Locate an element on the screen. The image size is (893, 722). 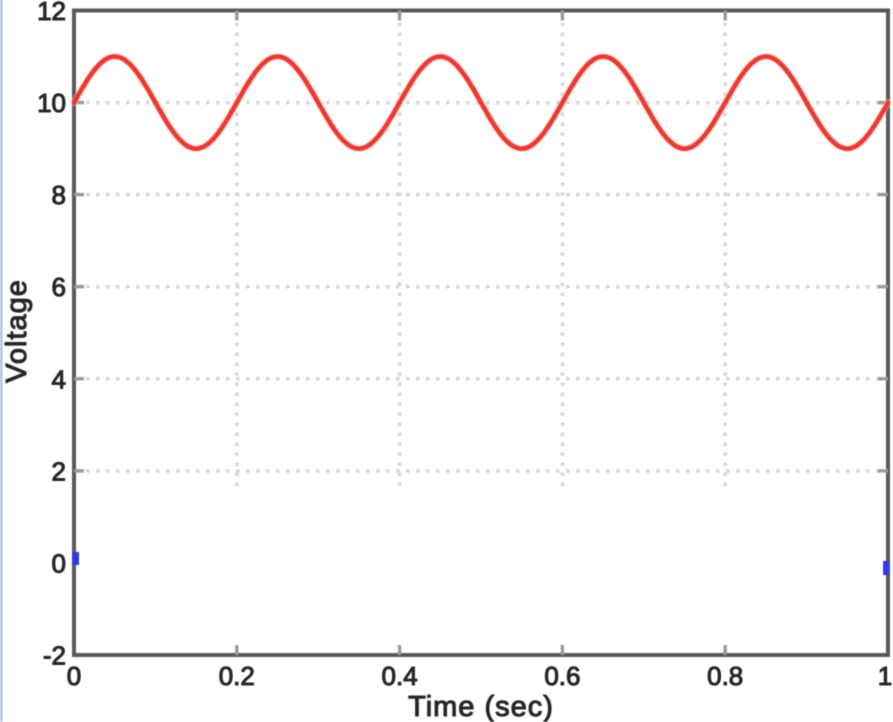
svg-text: 0.6 is located at coordinates (562, 676).